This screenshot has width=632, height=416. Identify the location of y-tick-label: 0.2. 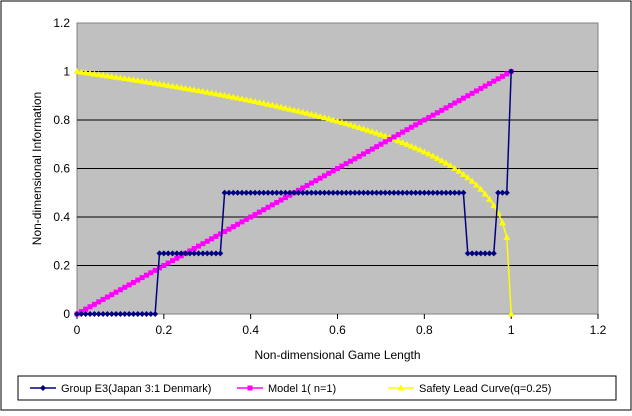
(61, 266).